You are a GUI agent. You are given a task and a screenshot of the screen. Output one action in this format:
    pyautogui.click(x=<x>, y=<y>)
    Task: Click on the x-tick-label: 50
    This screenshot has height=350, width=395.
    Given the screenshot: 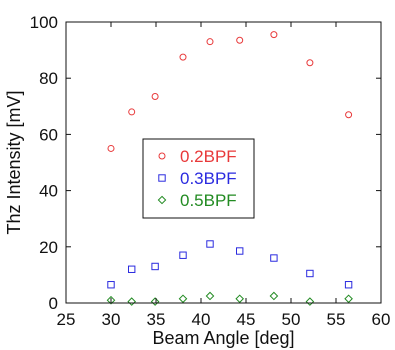 What is the action you would take?
    pyautogui.click(x=291, y=319)
    